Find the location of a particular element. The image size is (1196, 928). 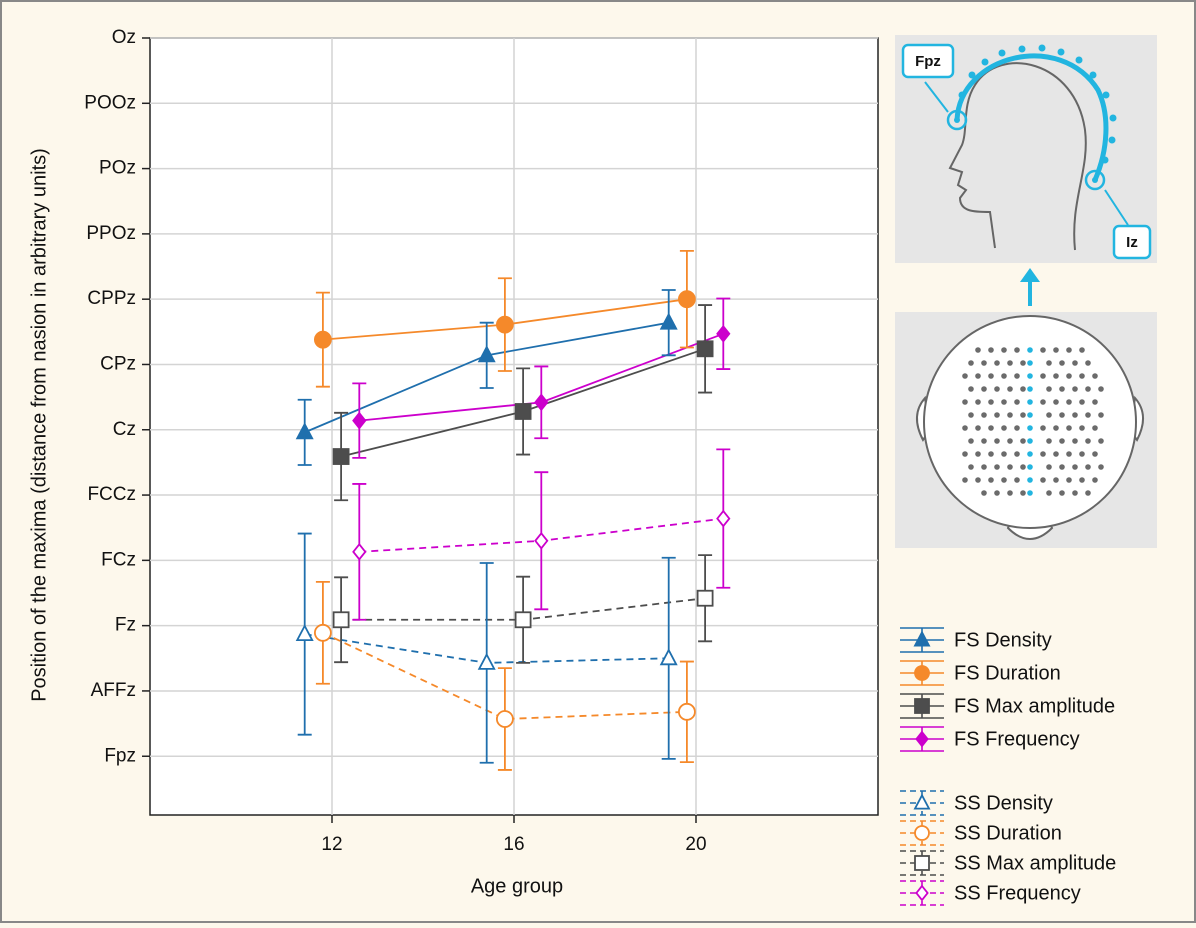

y-tick-label: Fpz is located at coordinates (120, 755).